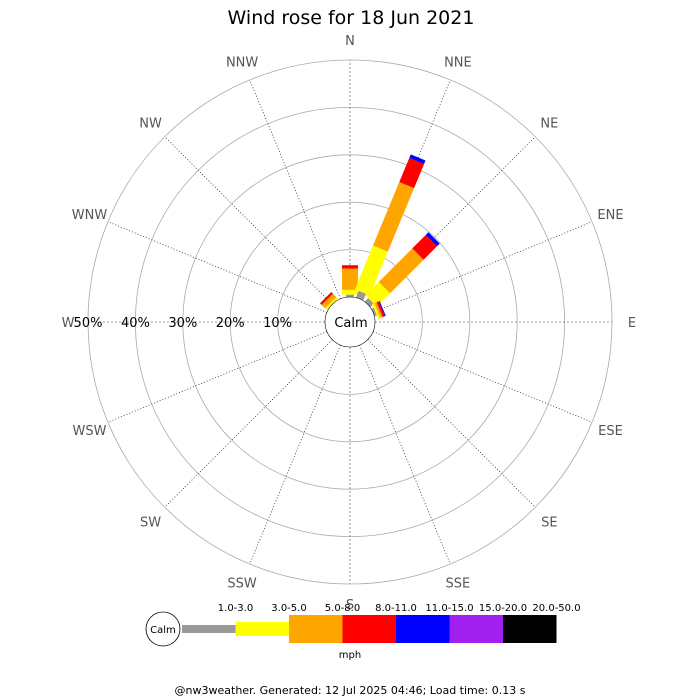 This screenshot has height=700, width=700. Describe the element at coordinates (530, 629) in the screenshot. I see `legend-swatch-20.0-50.0` at that location.